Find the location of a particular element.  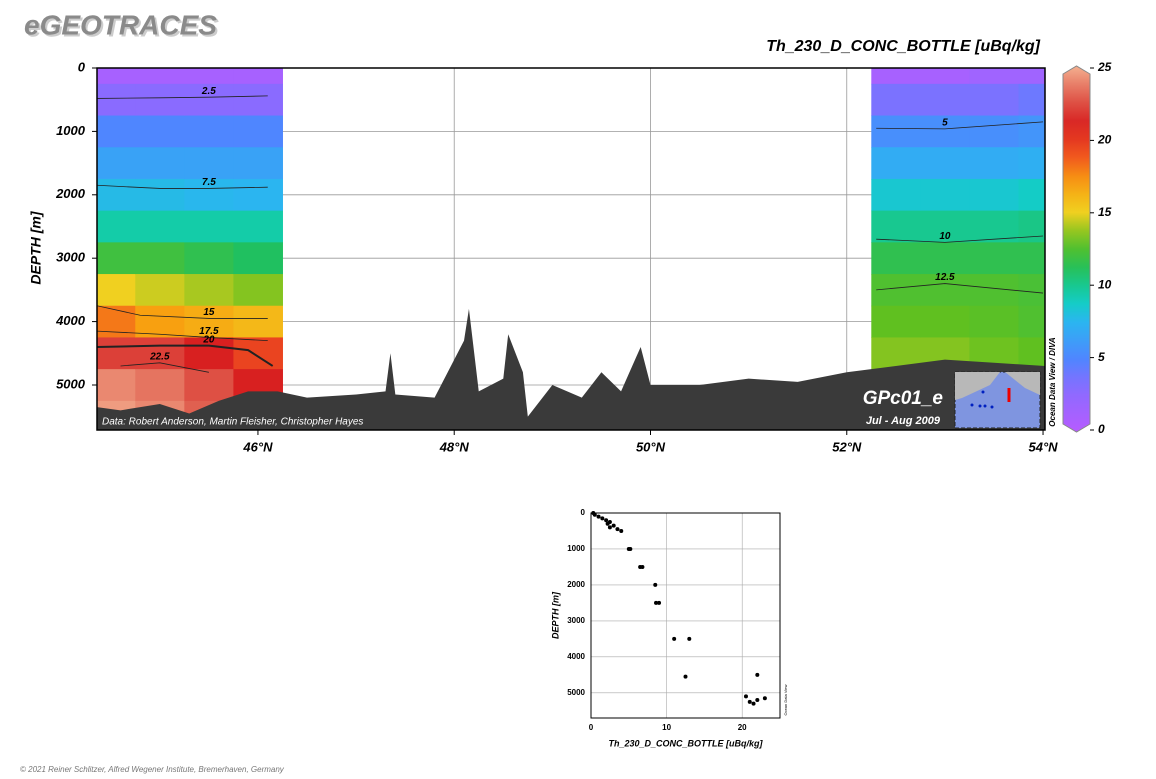

scatter-background is located at coordinates (685, 615).